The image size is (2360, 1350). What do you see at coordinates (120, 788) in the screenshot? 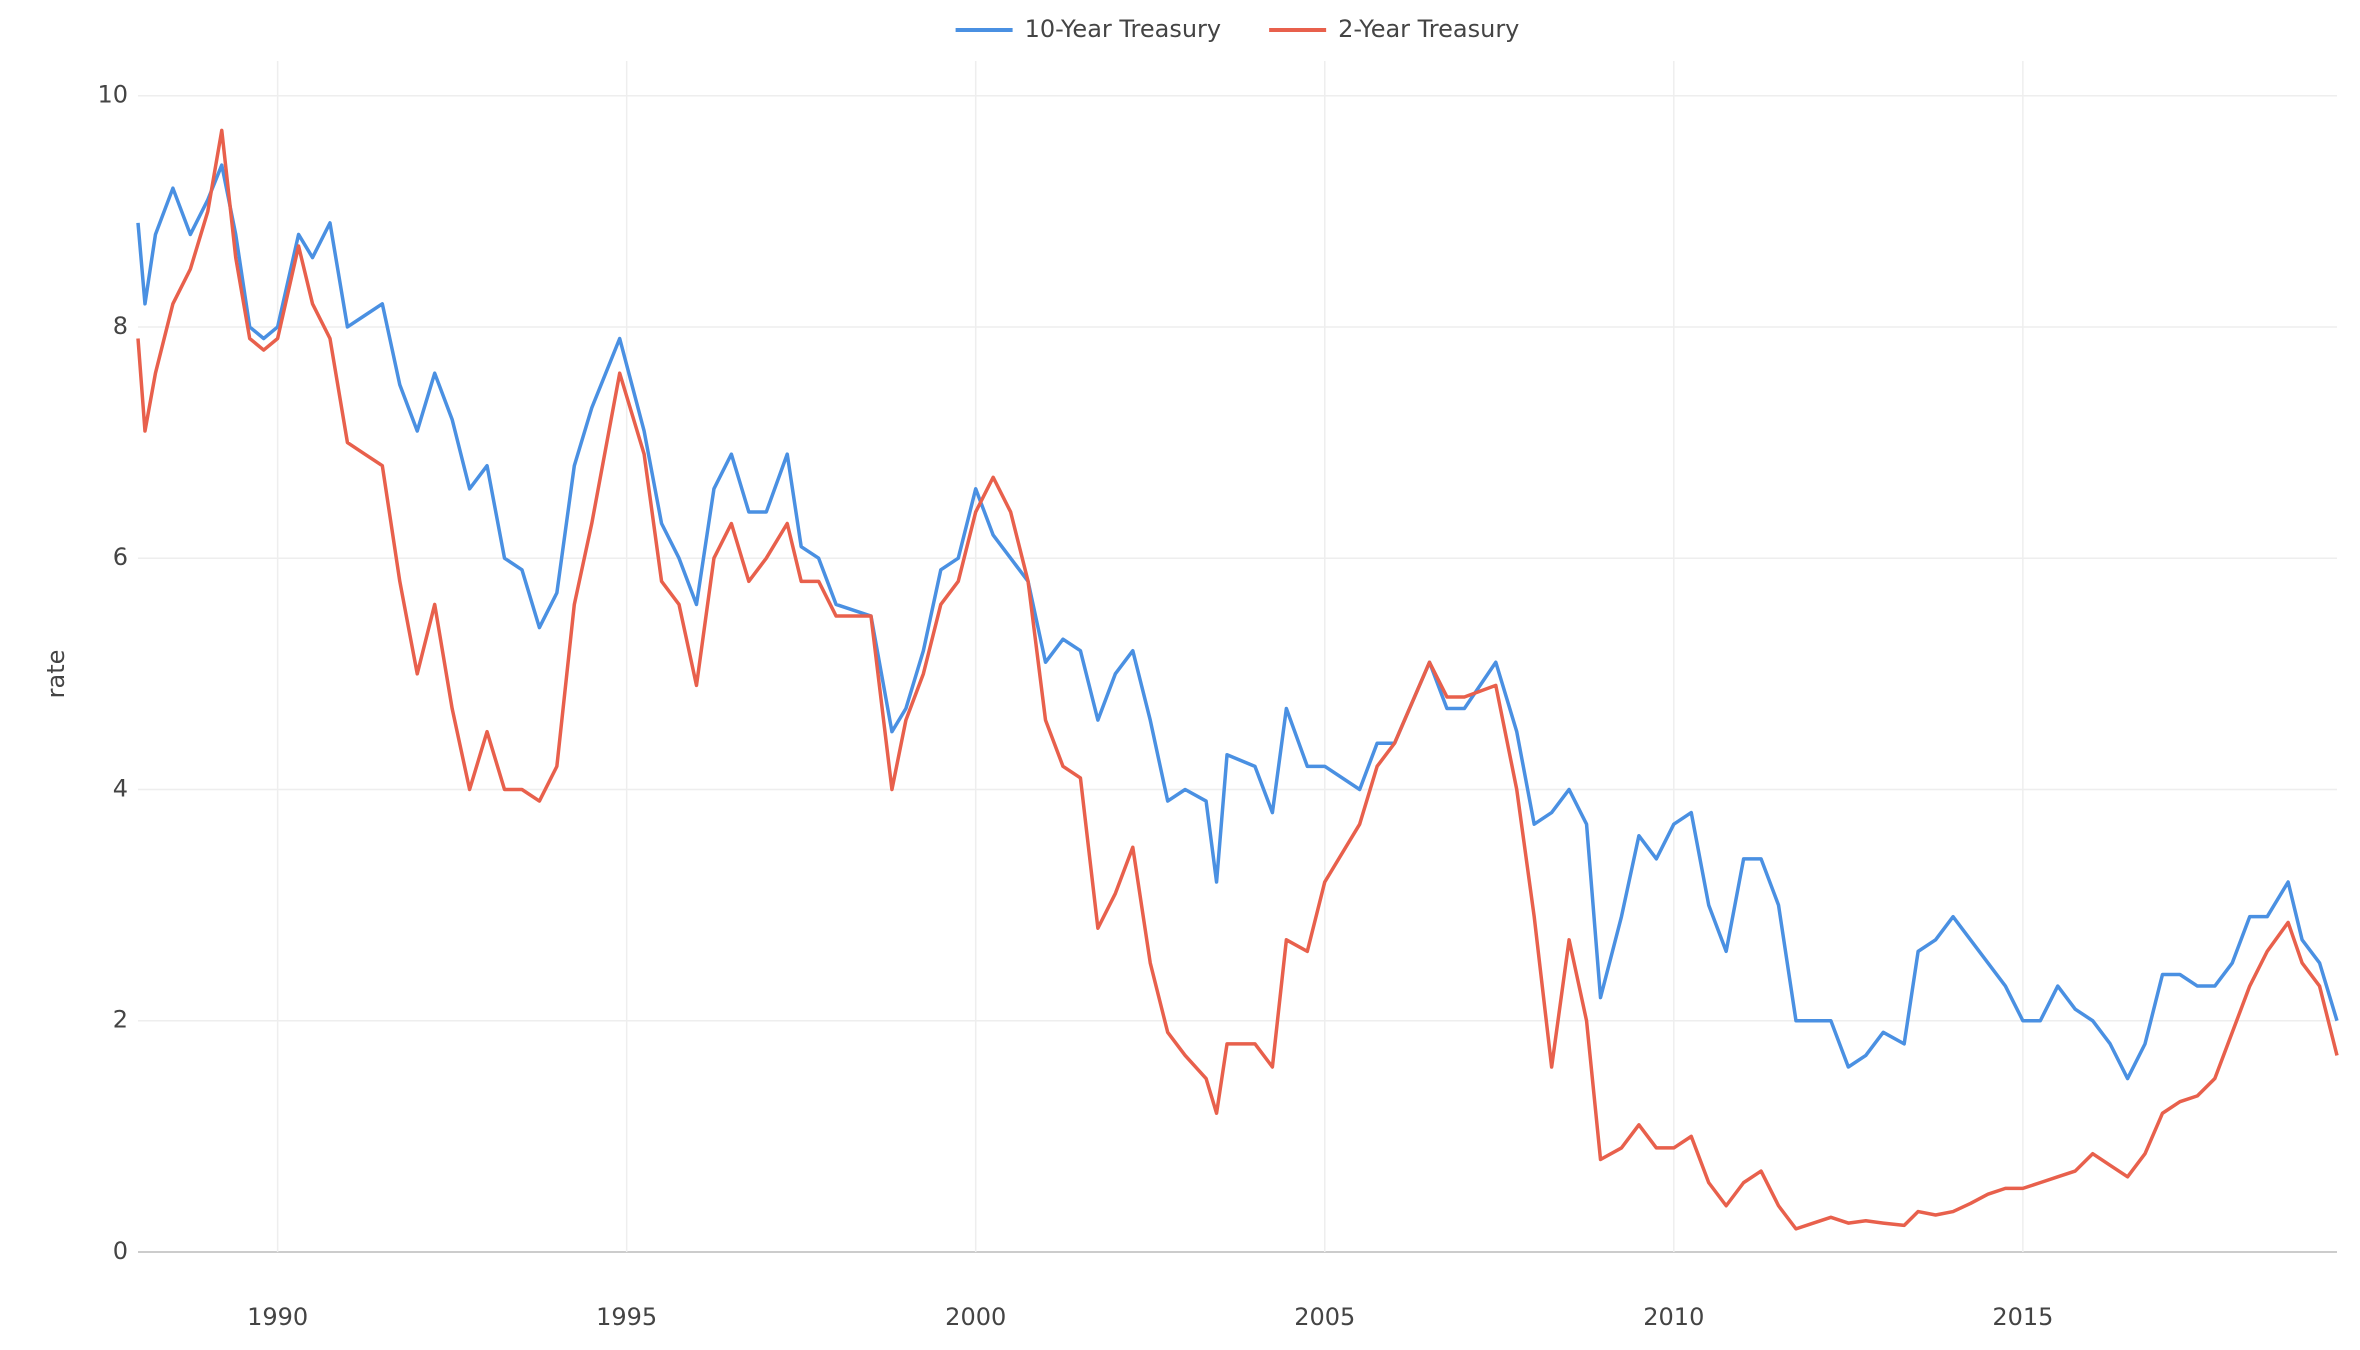
I see `y-tick-label: 4` at bounding box center [120, 788].